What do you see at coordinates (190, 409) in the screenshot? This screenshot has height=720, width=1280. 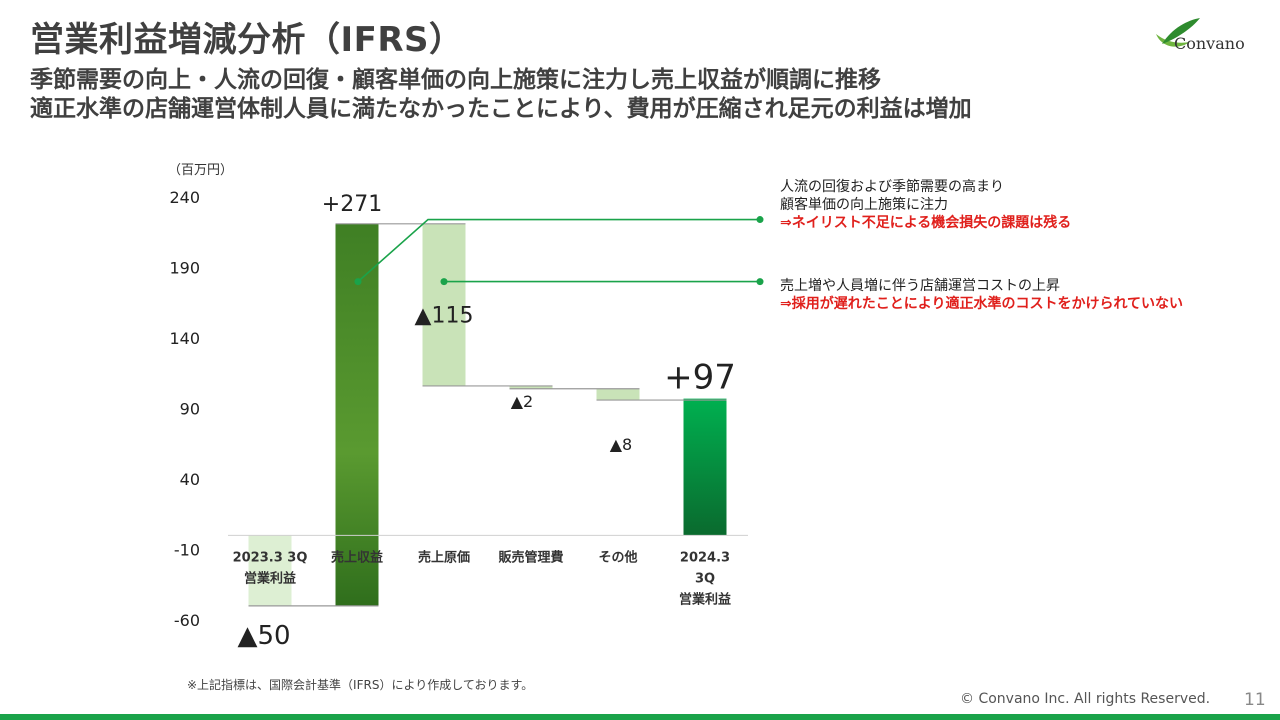 I see `y-tick-label: 90` at bounding box center [190, 409].